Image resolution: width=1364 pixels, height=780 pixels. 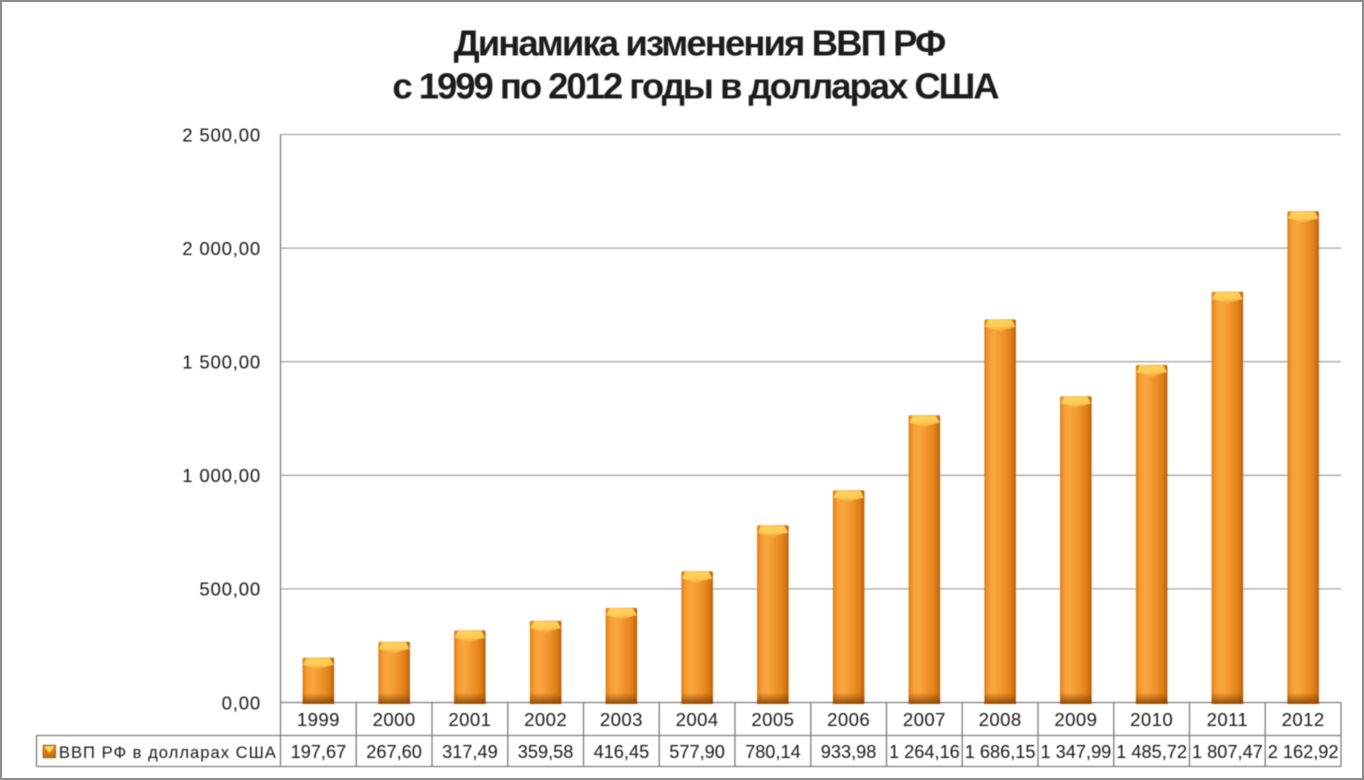 I want to click on svg-text: 1 000,00, so click(x=221, y=475).